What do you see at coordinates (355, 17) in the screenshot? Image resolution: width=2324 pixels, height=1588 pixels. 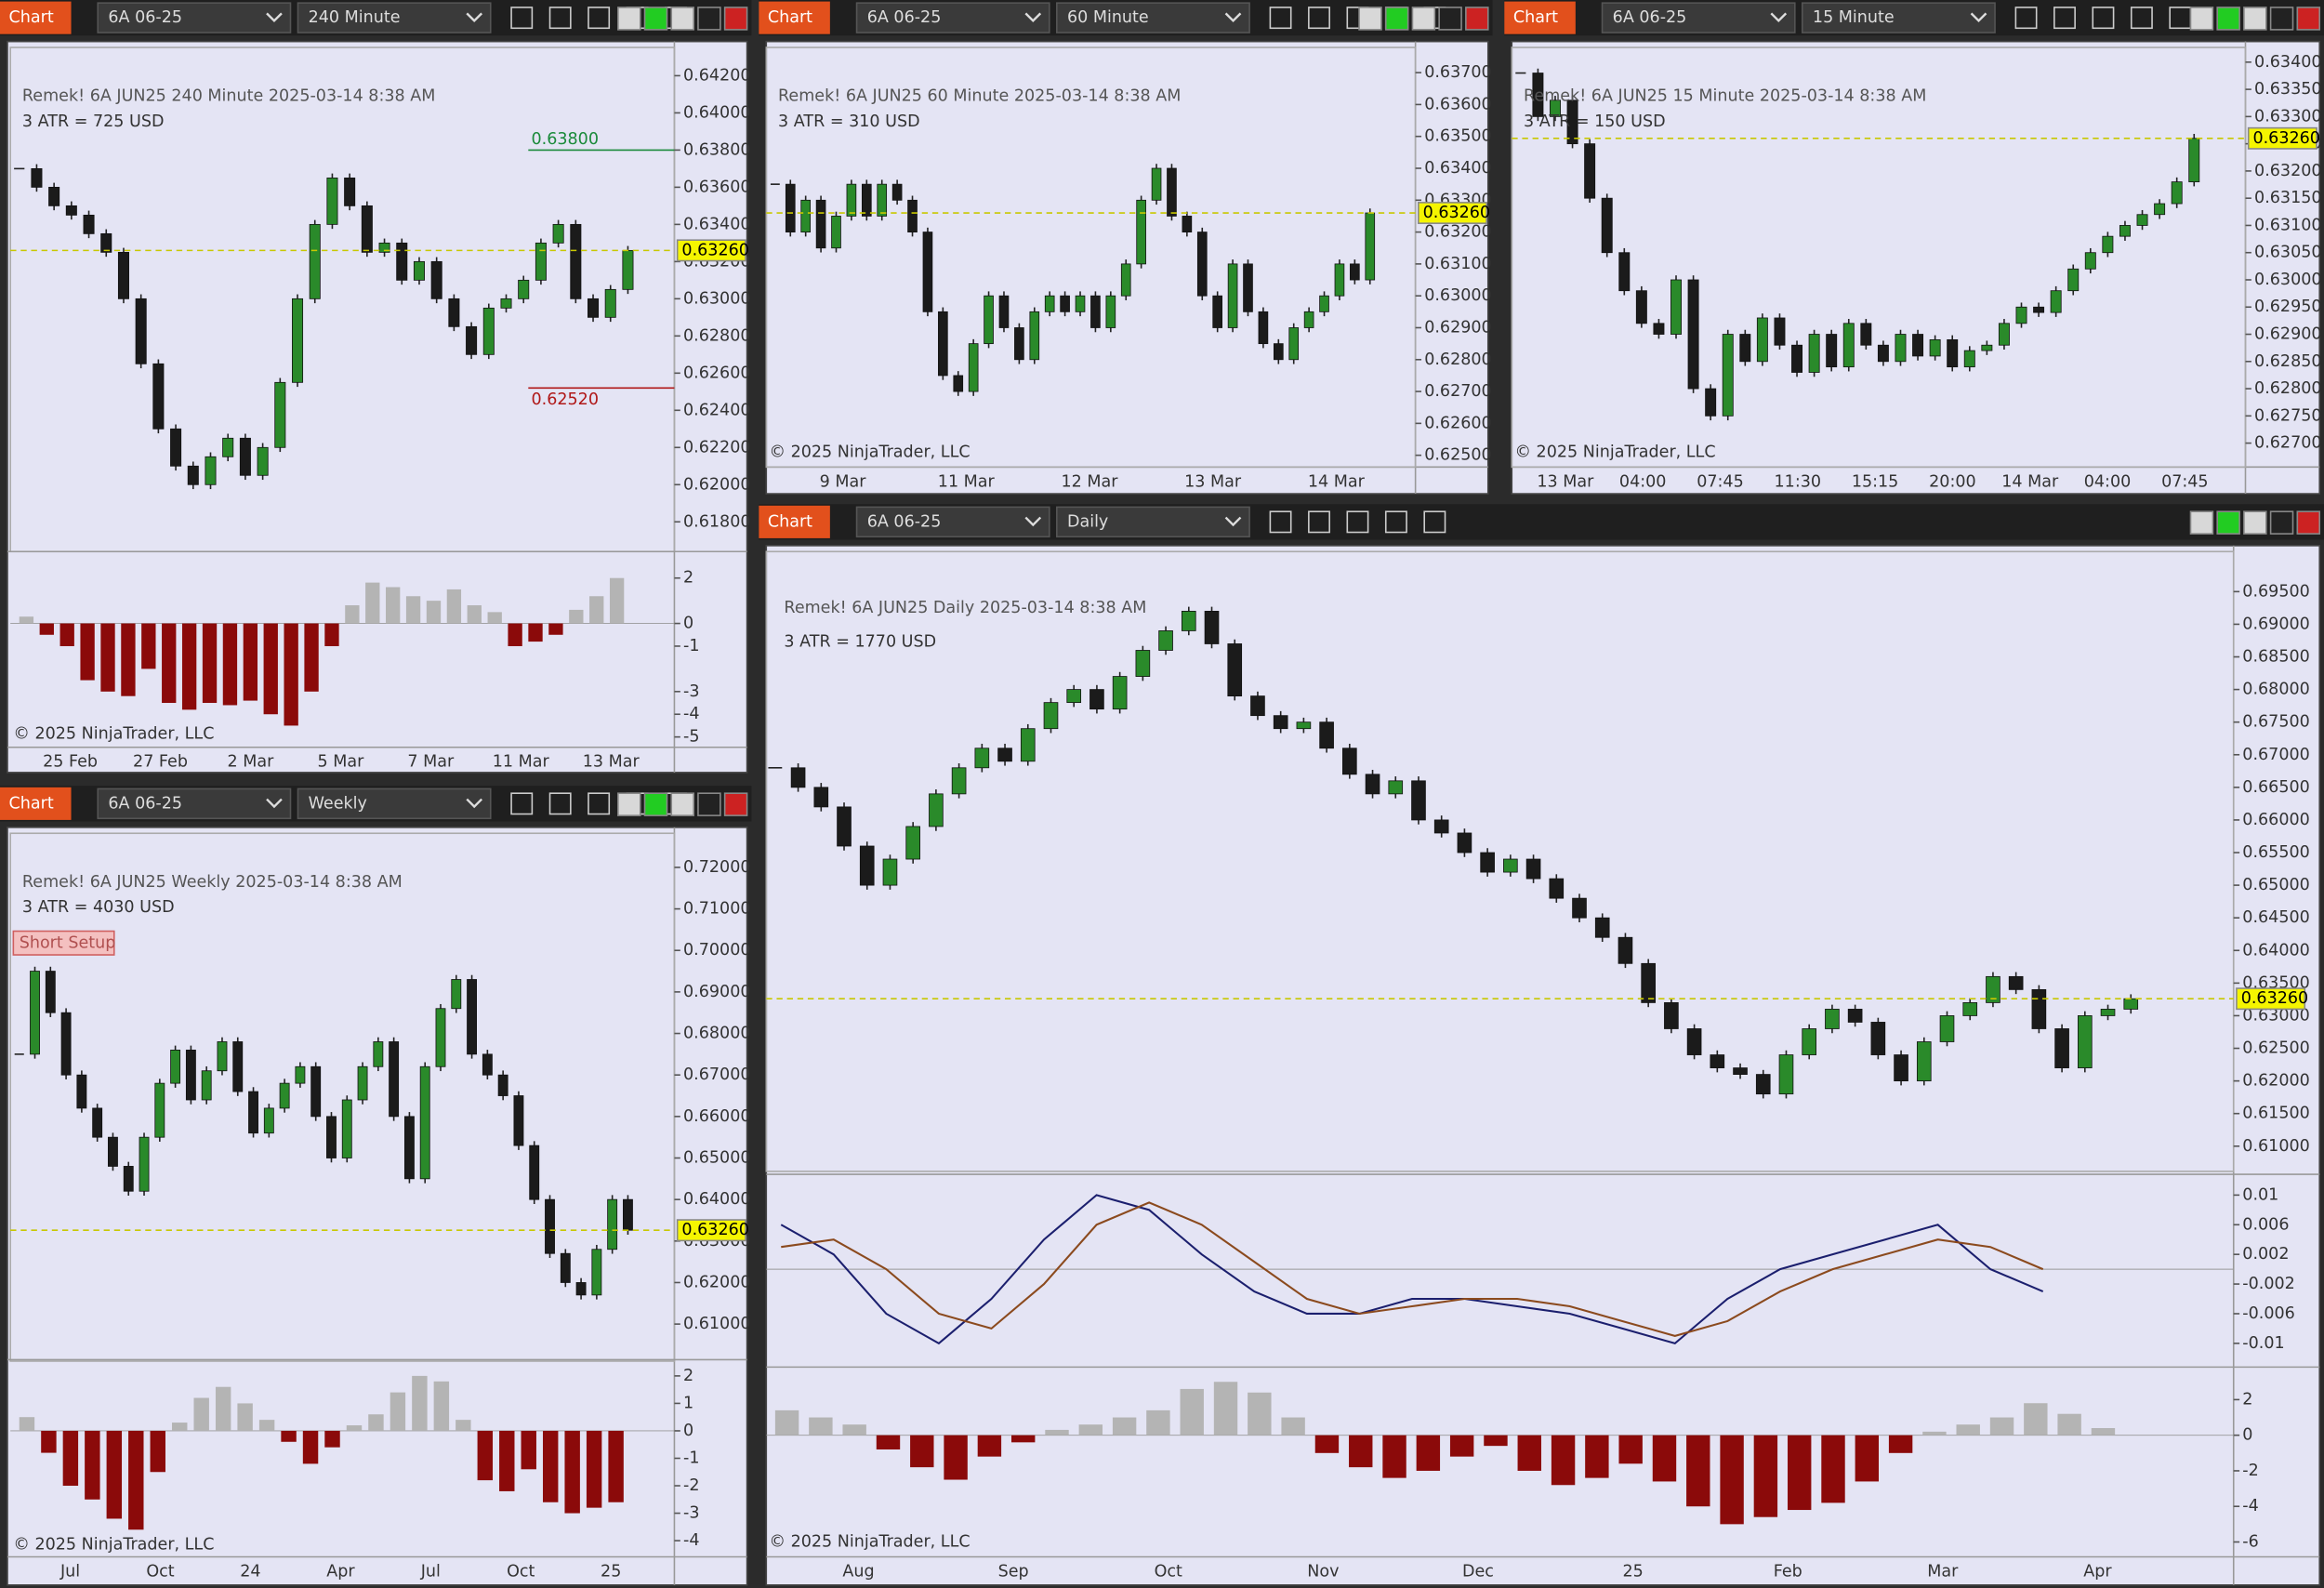 I see `interval-label: 240 Minute` at bounding box center [355, 17].